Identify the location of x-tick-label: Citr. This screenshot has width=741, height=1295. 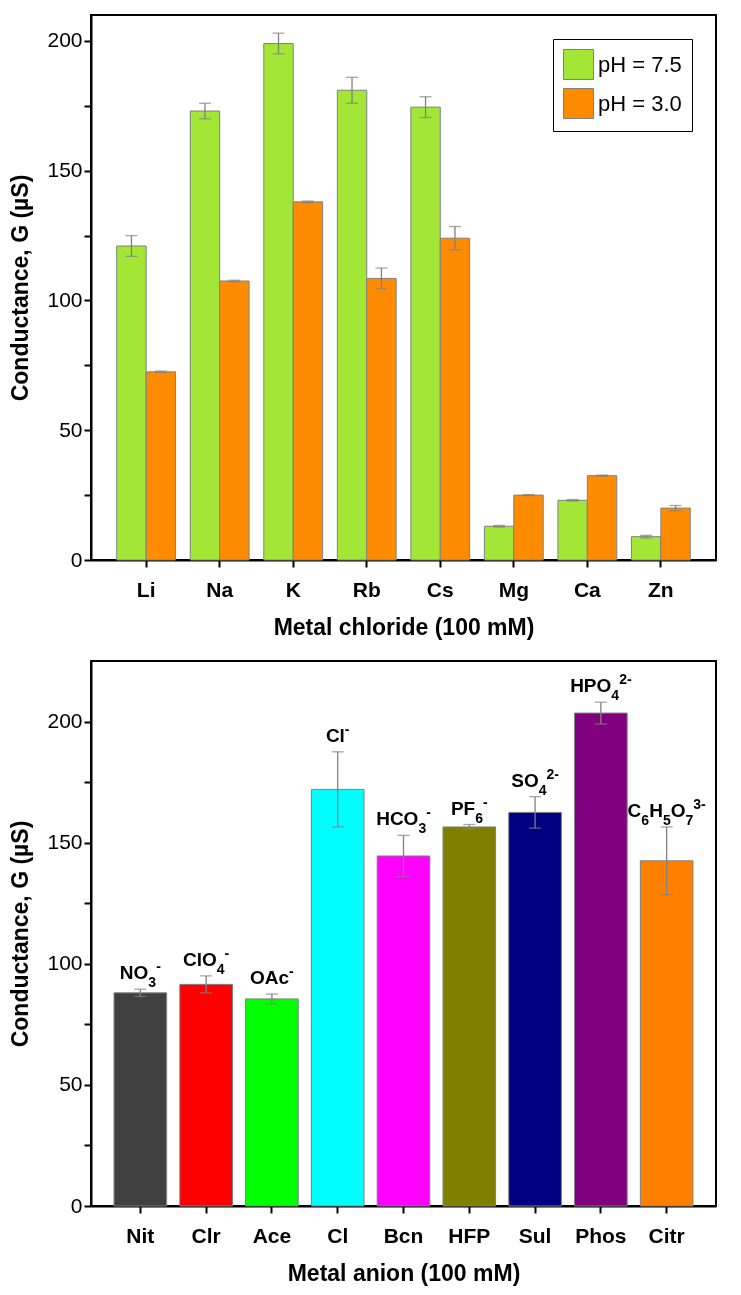
(666, 1235).